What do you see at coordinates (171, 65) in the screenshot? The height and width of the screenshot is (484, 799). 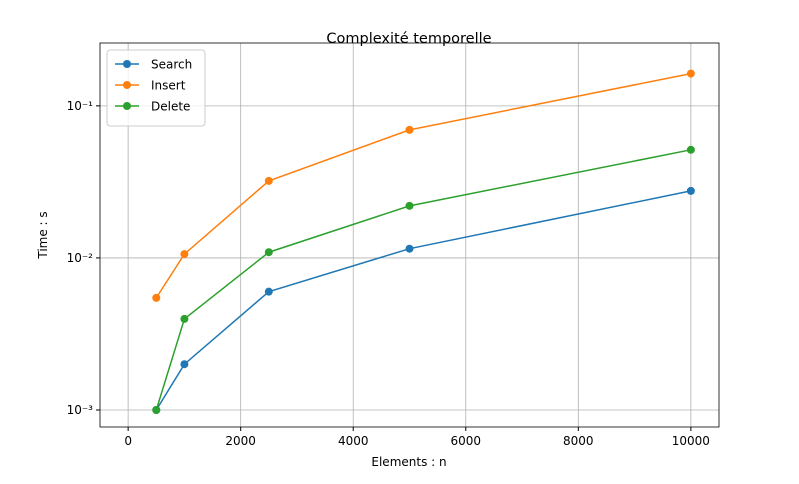 I see `legend-label: Search` at bounding box center [171, 65].